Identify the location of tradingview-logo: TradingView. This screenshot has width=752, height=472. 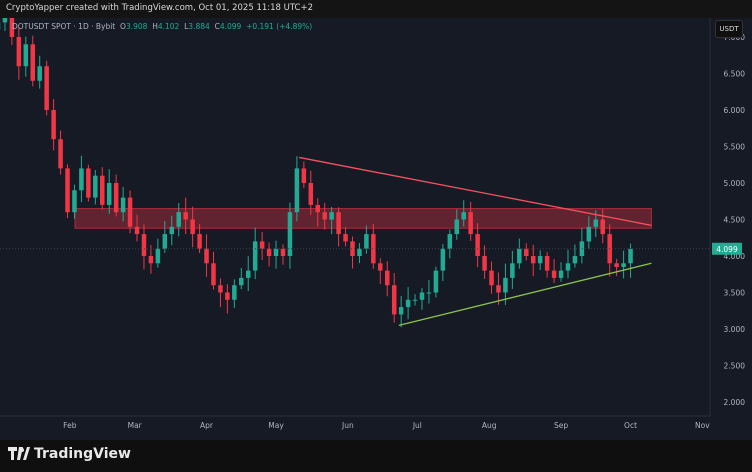
(69, 454).